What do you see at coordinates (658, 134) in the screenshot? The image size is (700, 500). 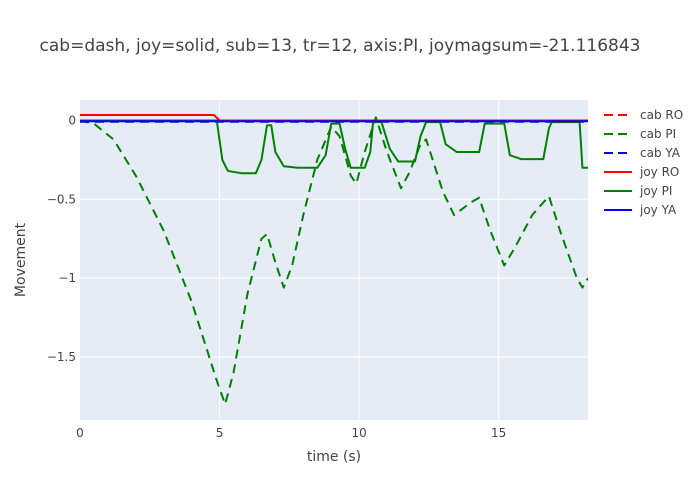 I see `legend-label-cab-pi: cab PI` at bounding box center [658, 134].